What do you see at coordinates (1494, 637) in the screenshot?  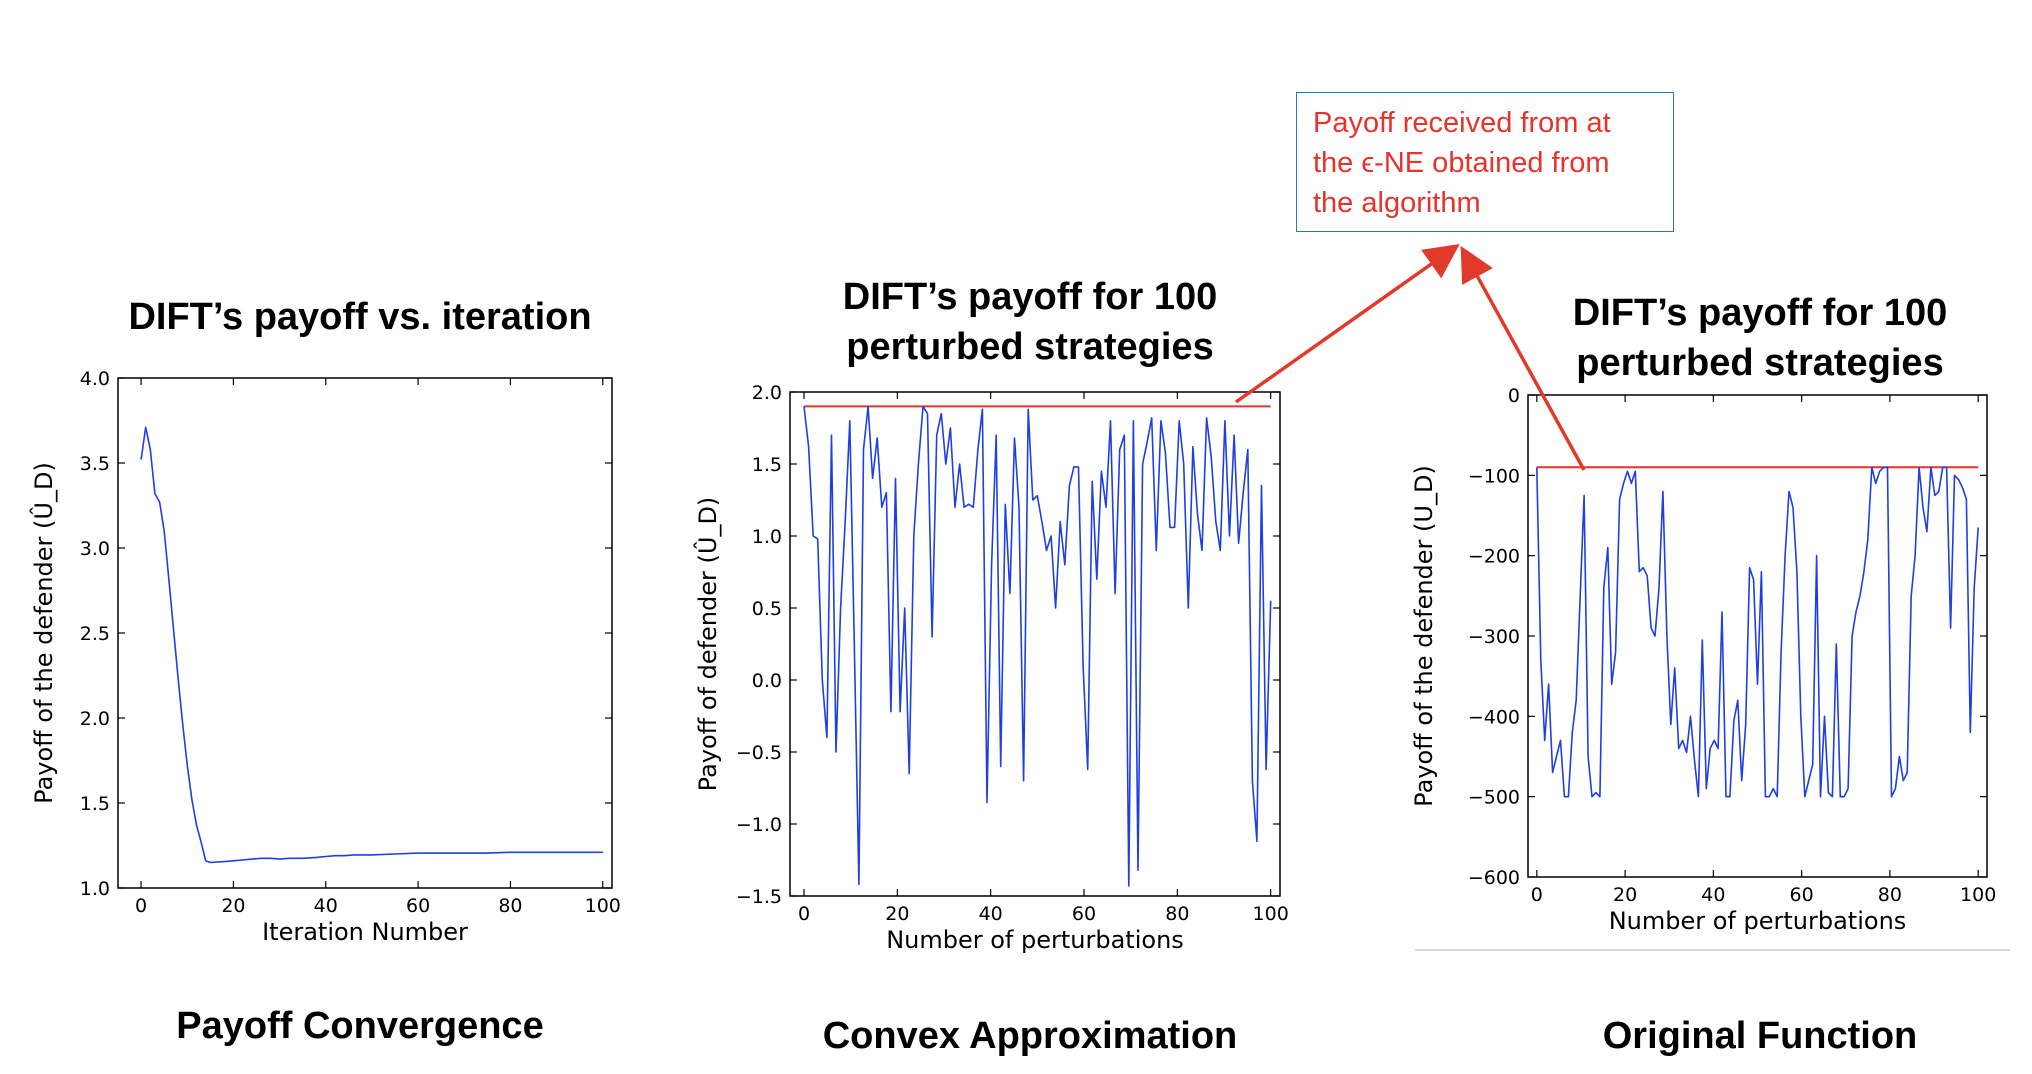 I see `y-tick-label: −300` at bounding box center [1494, 637].